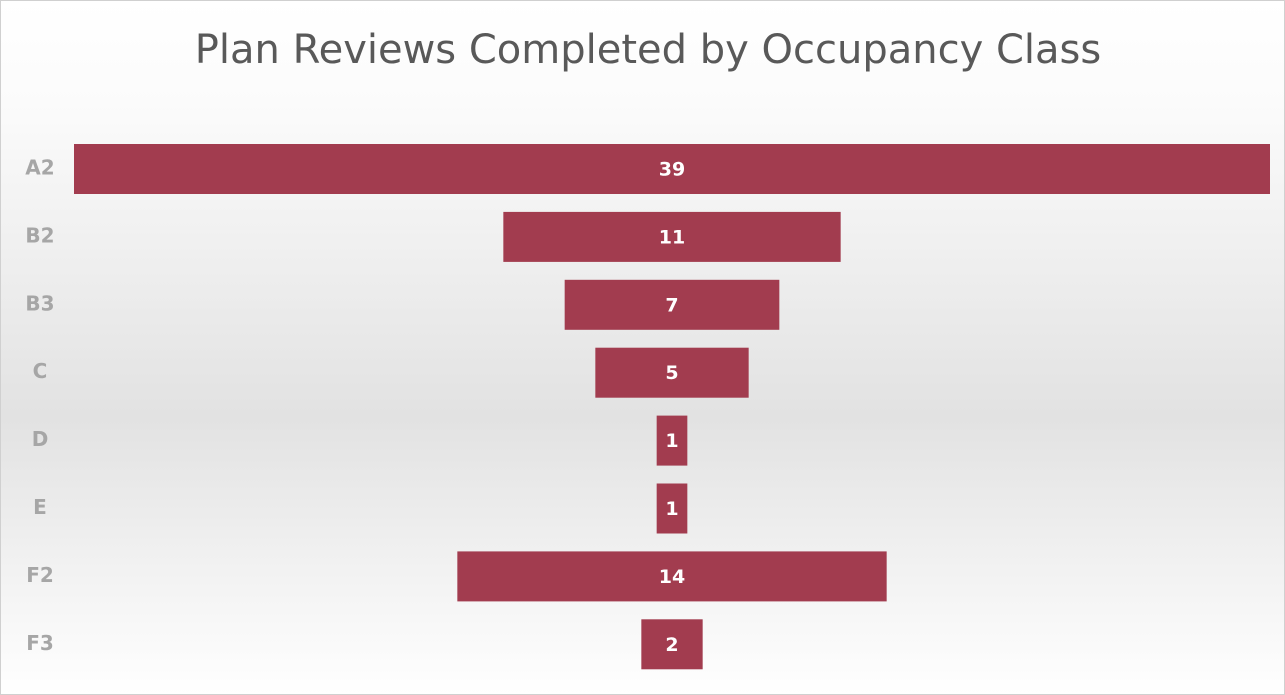 This screenshot has height=695, width=1285. Describe the element at coordinates (40, 575) in the screenshot. I see `category-label: F2` at that location.